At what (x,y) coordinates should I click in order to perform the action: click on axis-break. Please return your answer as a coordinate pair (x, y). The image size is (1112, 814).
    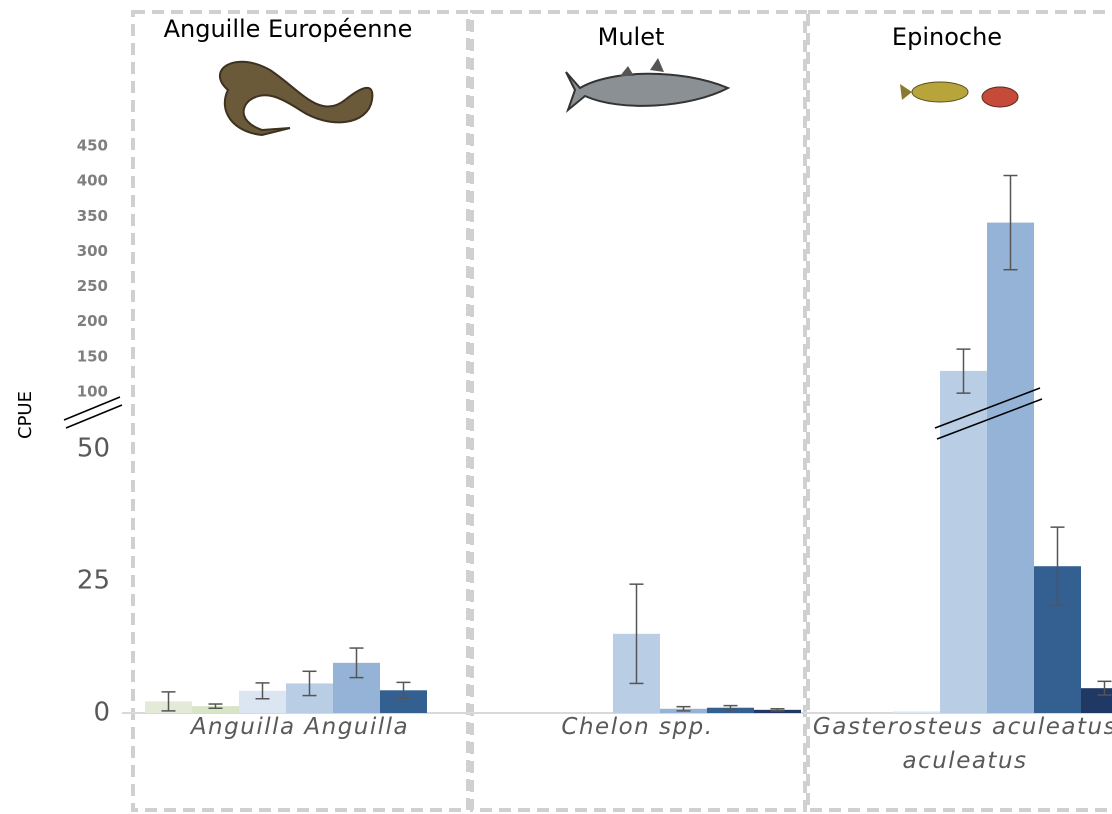
    Looking at the image, I should click on (93, 412).